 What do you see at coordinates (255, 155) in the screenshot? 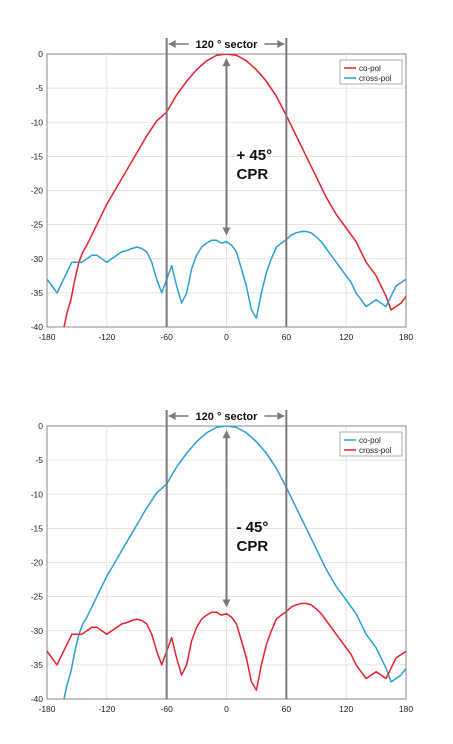
I see `cpr-annotation-angle: + 45°` at bounding box center [255, 155].